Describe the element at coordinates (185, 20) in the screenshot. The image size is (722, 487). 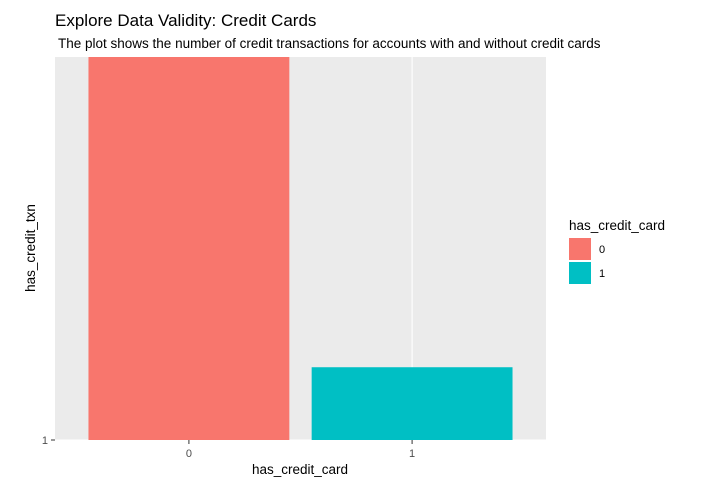
I see `chart-title: Explore Data Validity: Credit Cards` at that location.